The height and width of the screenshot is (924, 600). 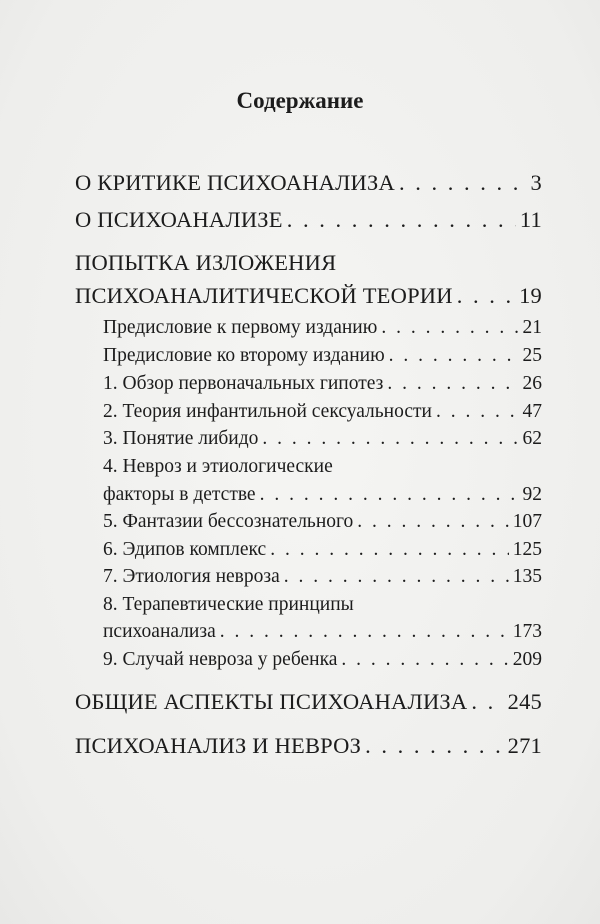 I want to click on page-number: 19, so click(x=530, y=295).